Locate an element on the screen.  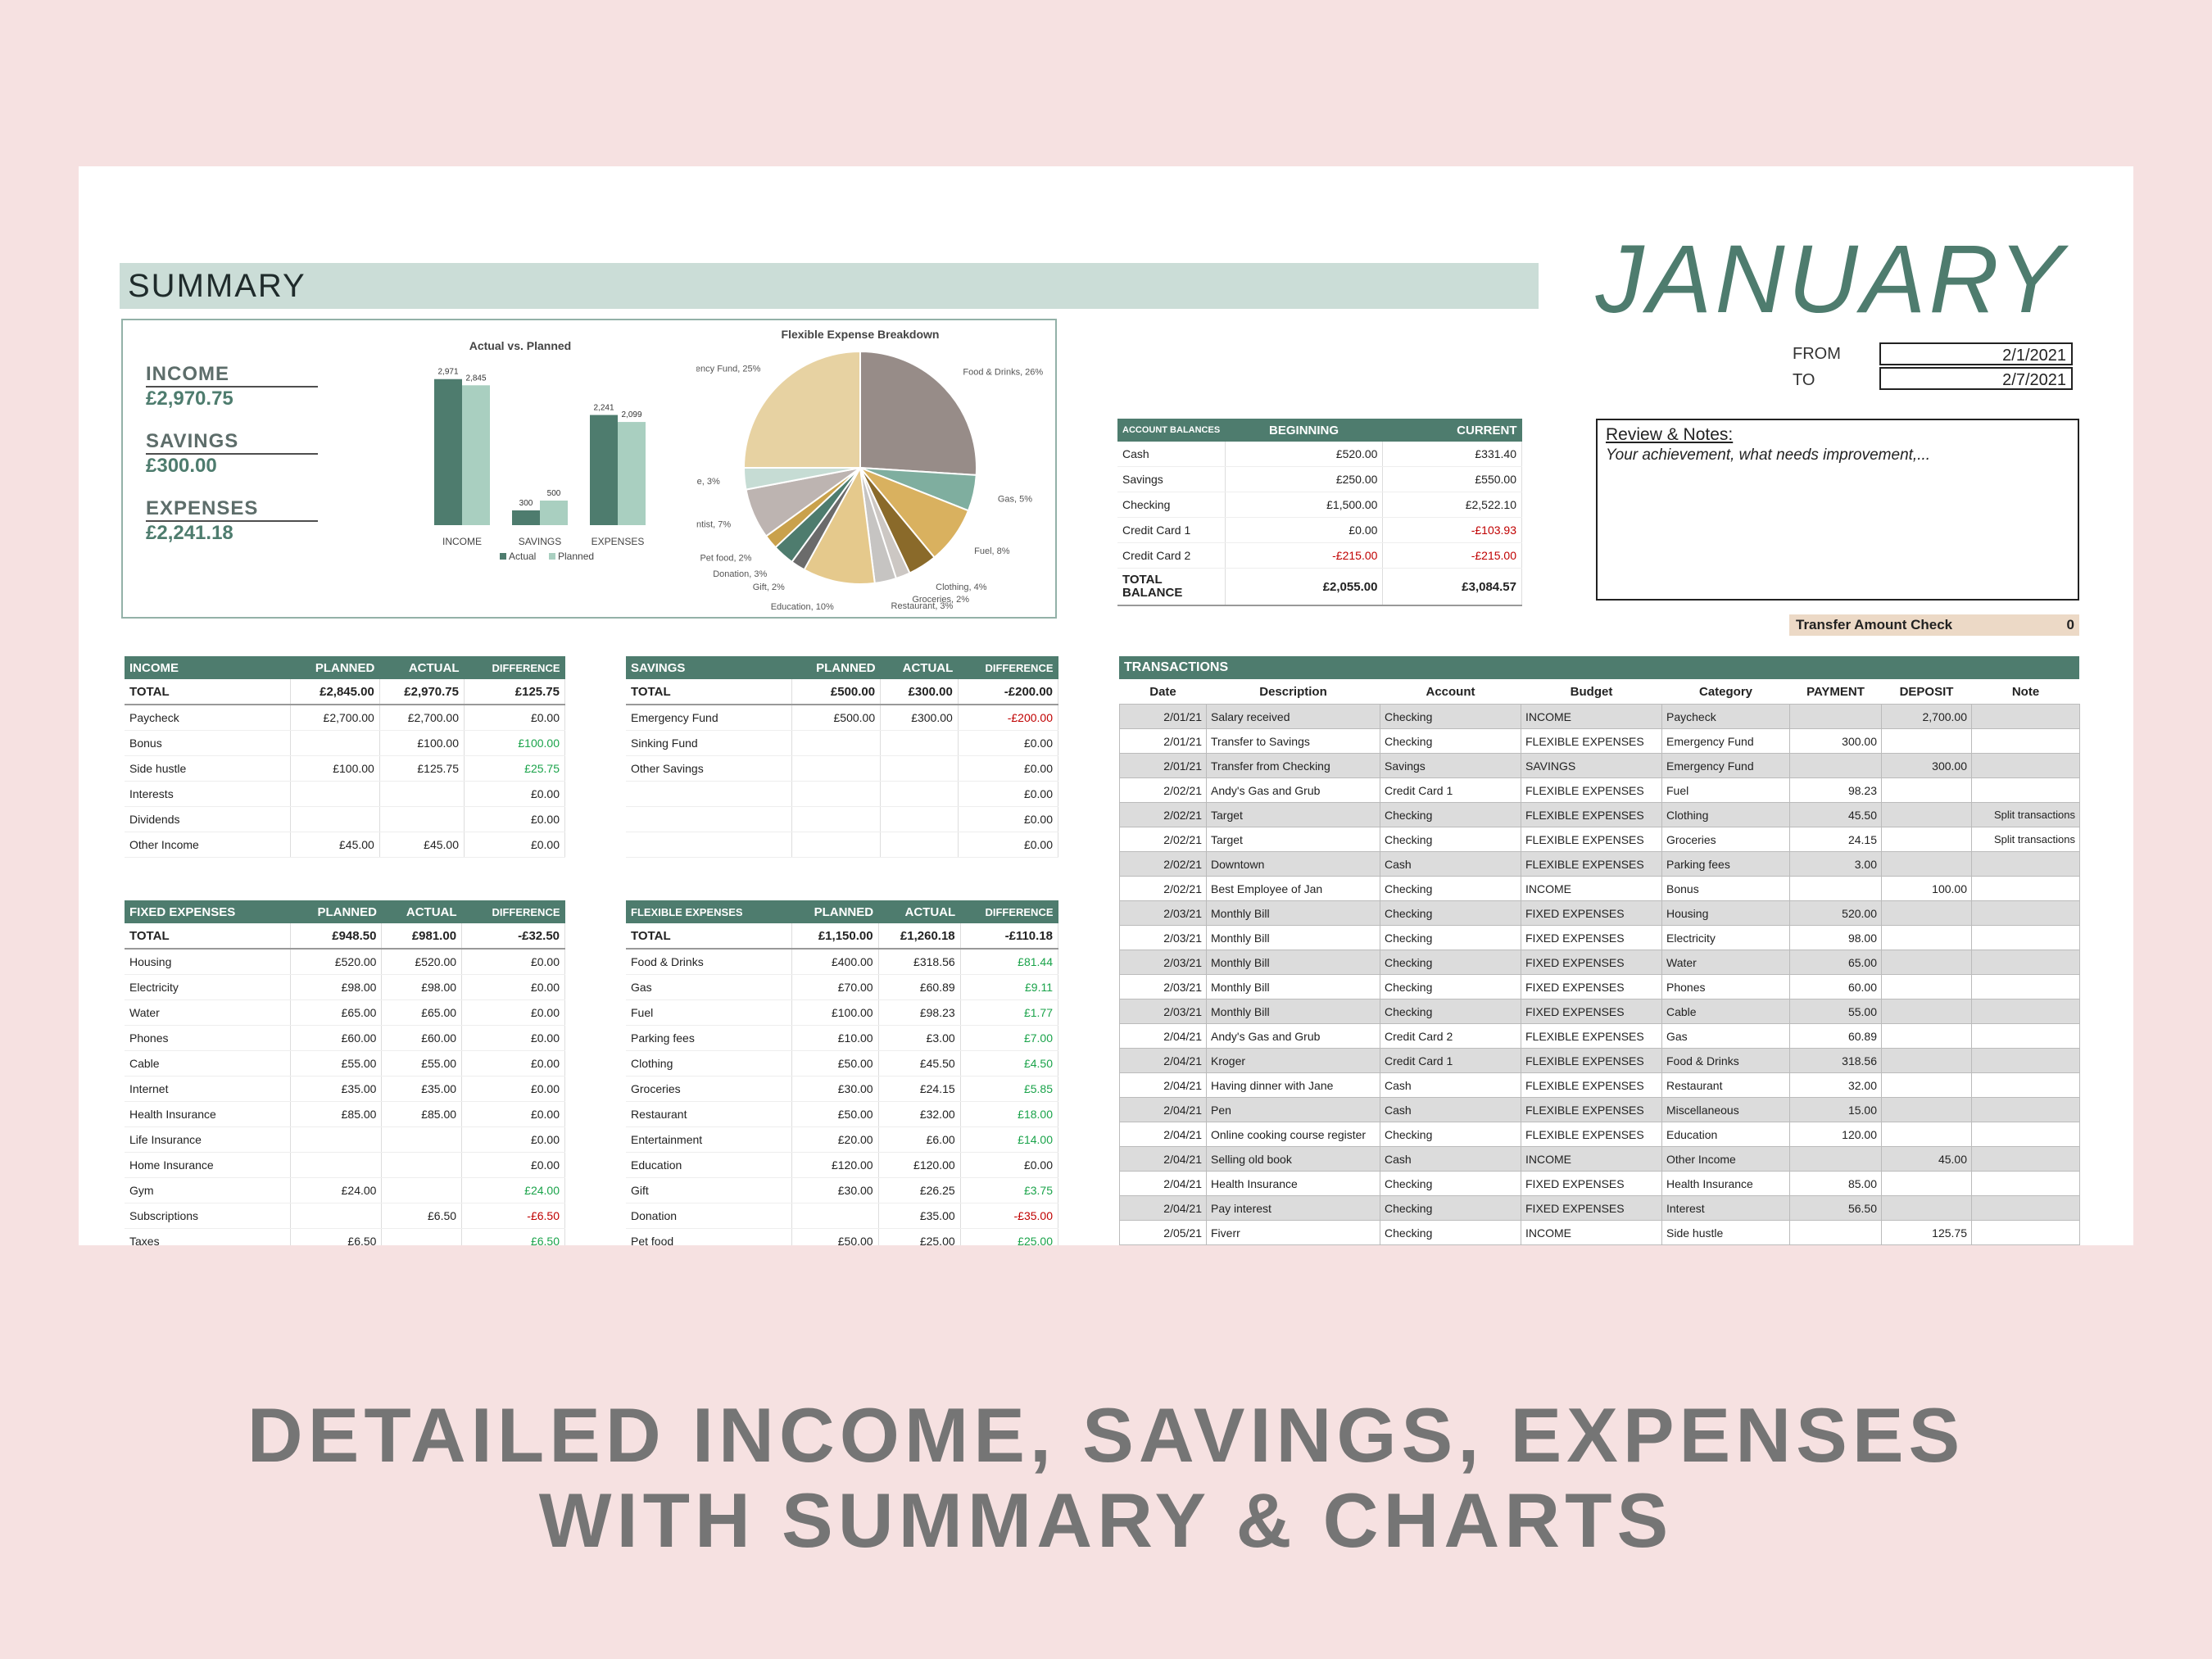
tx-deposit: 45.00 is located at coordinates (1926, 1159).